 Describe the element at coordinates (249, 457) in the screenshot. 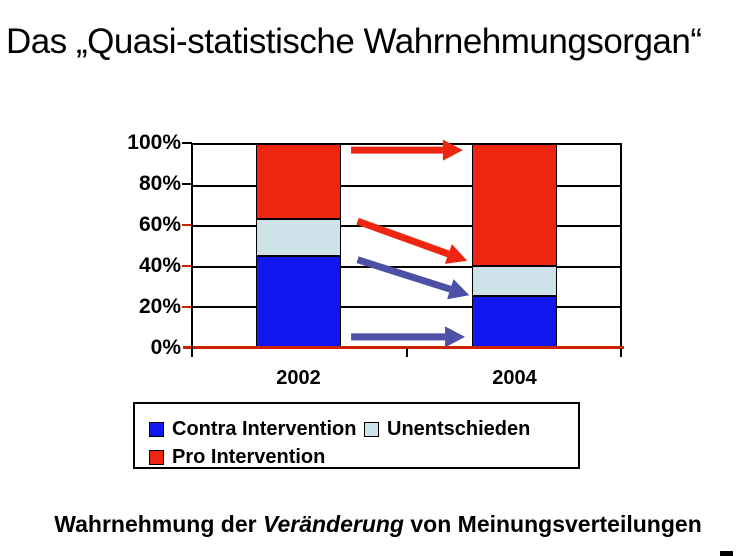

I see `legend-label: Pro Intervention` at that location.